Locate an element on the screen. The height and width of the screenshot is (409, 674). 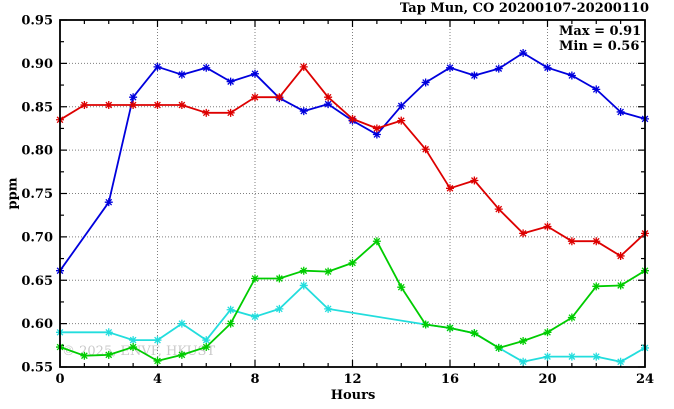
y-tick-label: 0.95 is located at coordinates (37, 21).